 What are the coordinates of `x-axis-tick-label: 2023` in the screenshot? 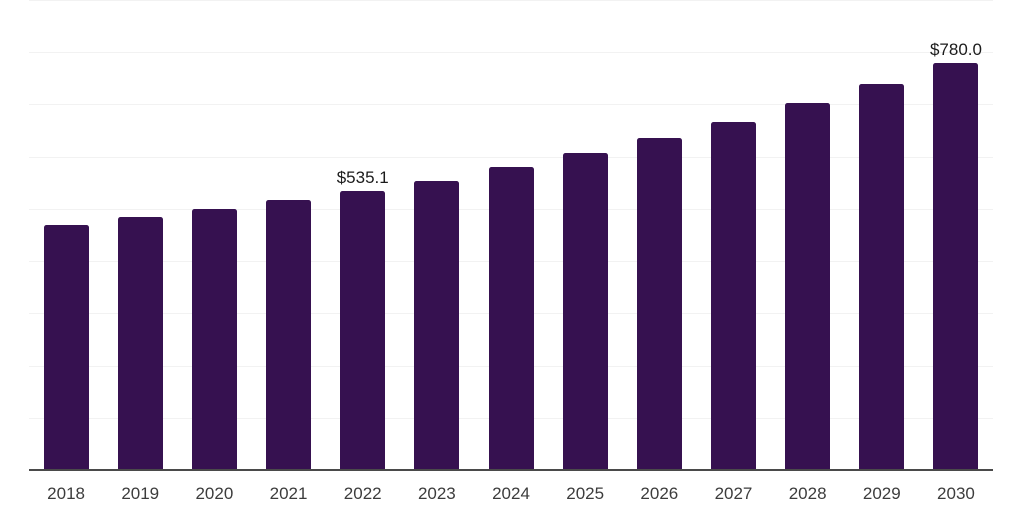 It's located at (436, 493).